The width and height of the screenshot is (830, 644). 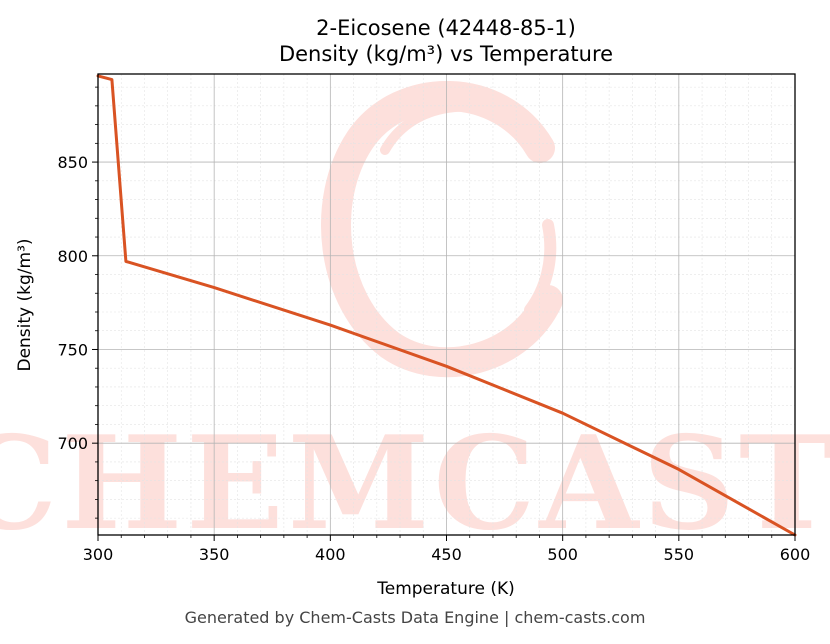 What do you see at coordinates (330, 554) in the screenshot?
I see `x-tick-label: 400` at bounding box center [330, 554].